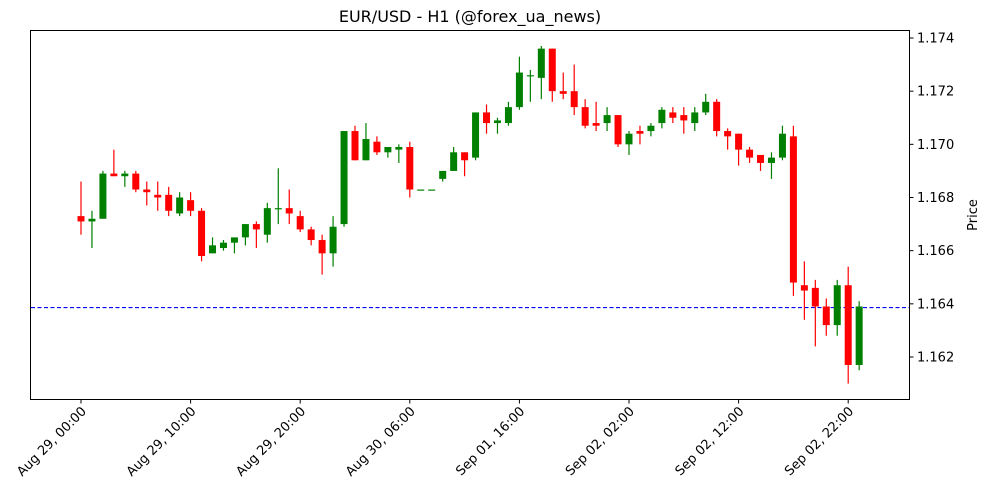 This screenshot has width=1000, height=500. Describe the element at coordinates (819, 441) in the screenshot. I see `x-tick-label: Sep 02, 22:00` at that location.